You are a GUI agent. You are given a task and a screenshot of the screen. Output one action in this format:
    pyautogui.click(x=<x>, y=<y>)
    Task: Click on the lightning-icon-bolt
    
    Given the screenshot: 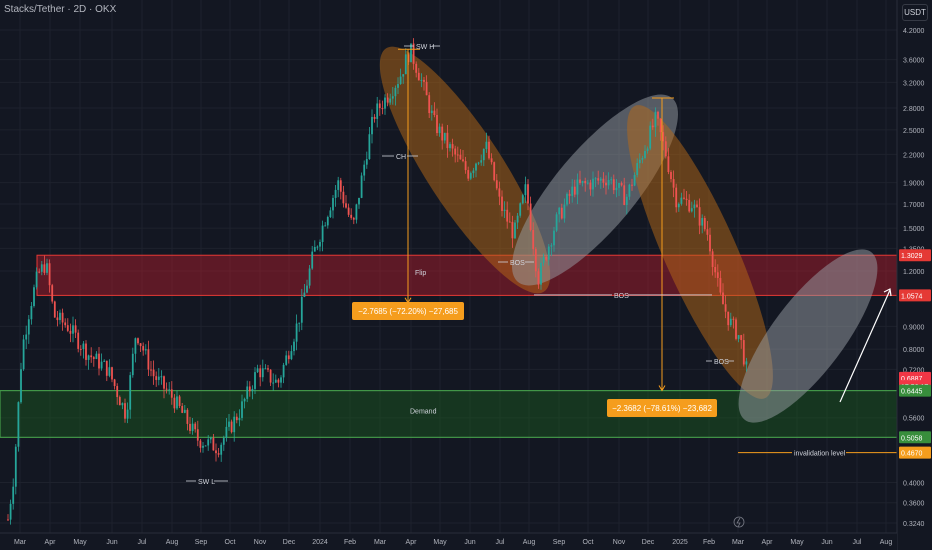 What is the action you would take?
    pyautogui.click(x=738, y=522)
    